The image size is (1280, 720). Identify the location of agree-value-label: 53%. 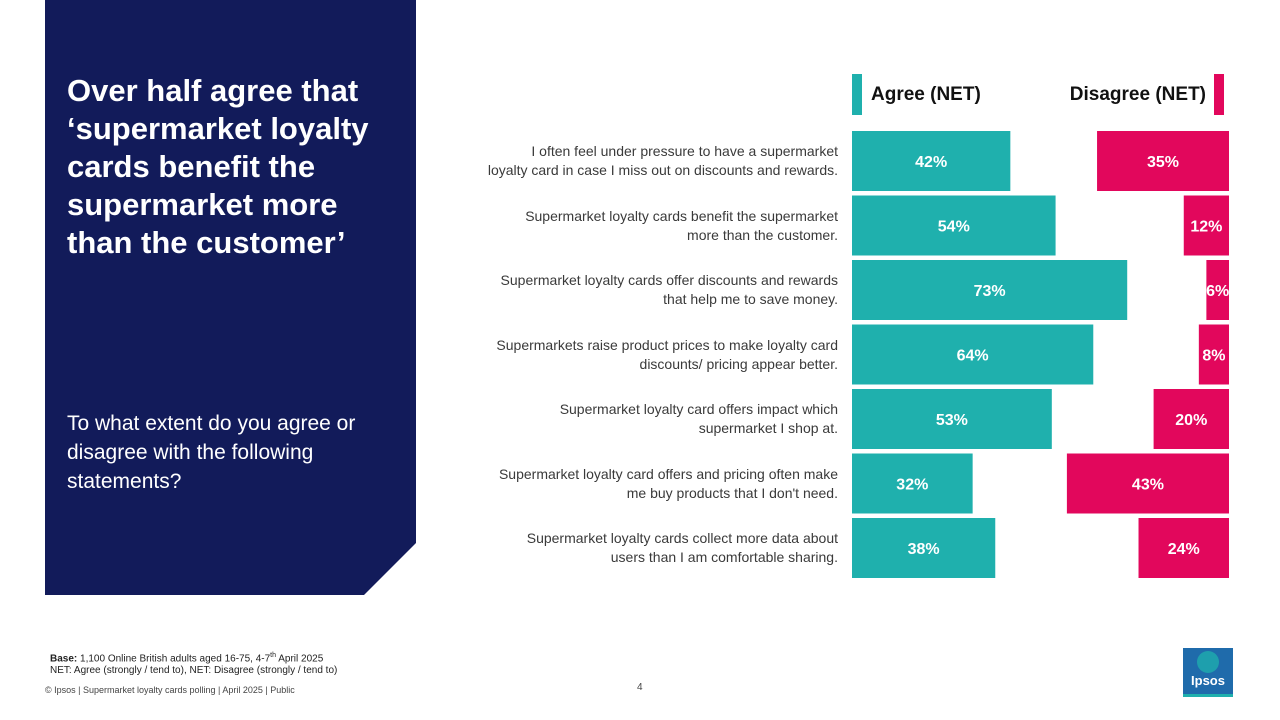
(952, 420).